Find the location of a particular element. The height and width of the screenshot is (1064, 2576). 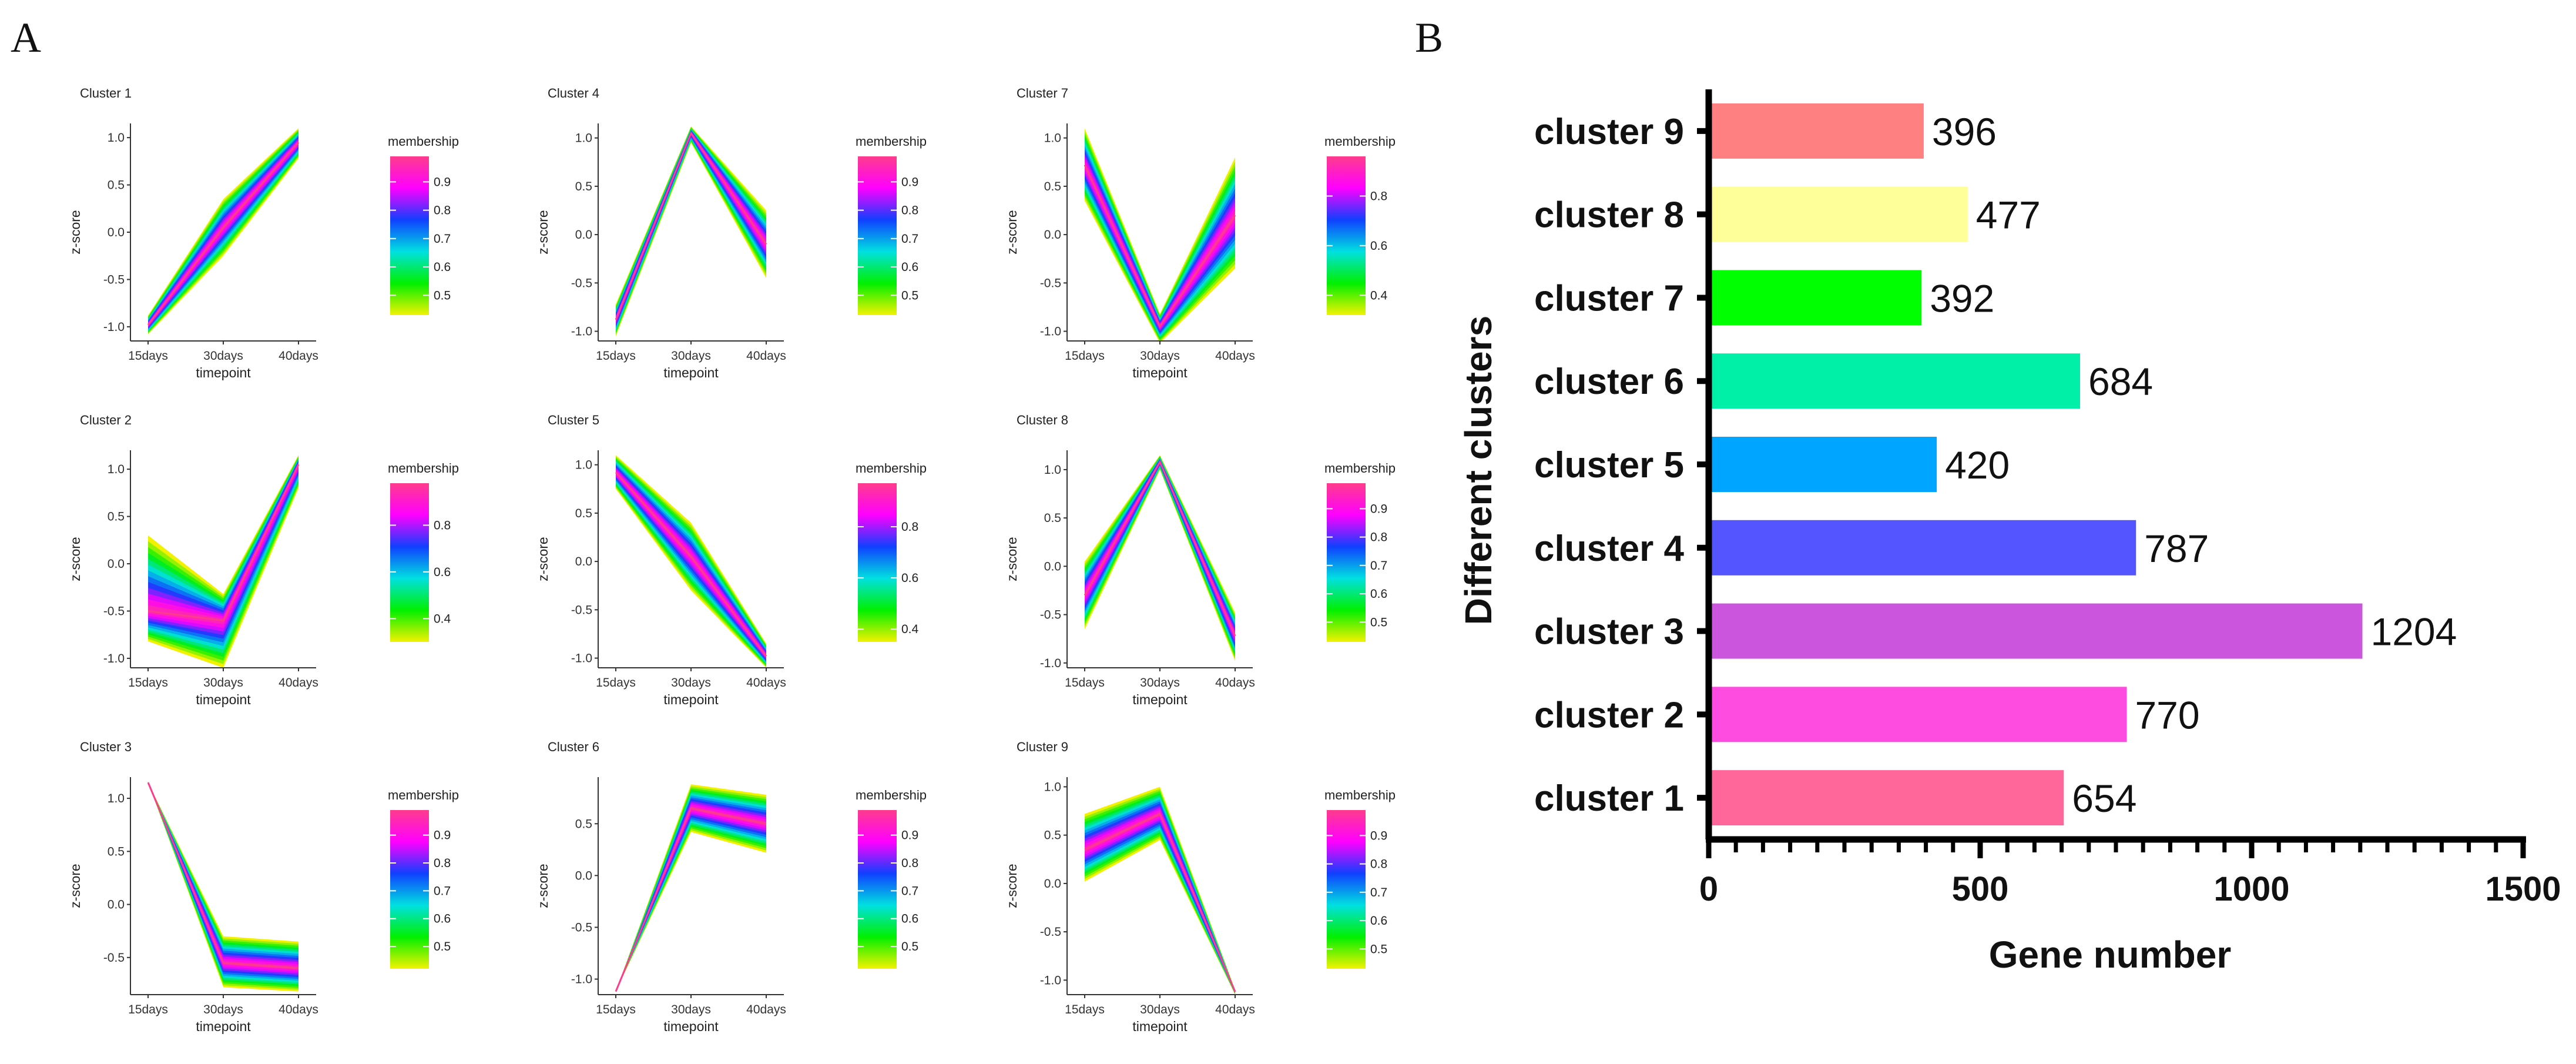

panel-label-b: B is located at coordinates (1429, 37).